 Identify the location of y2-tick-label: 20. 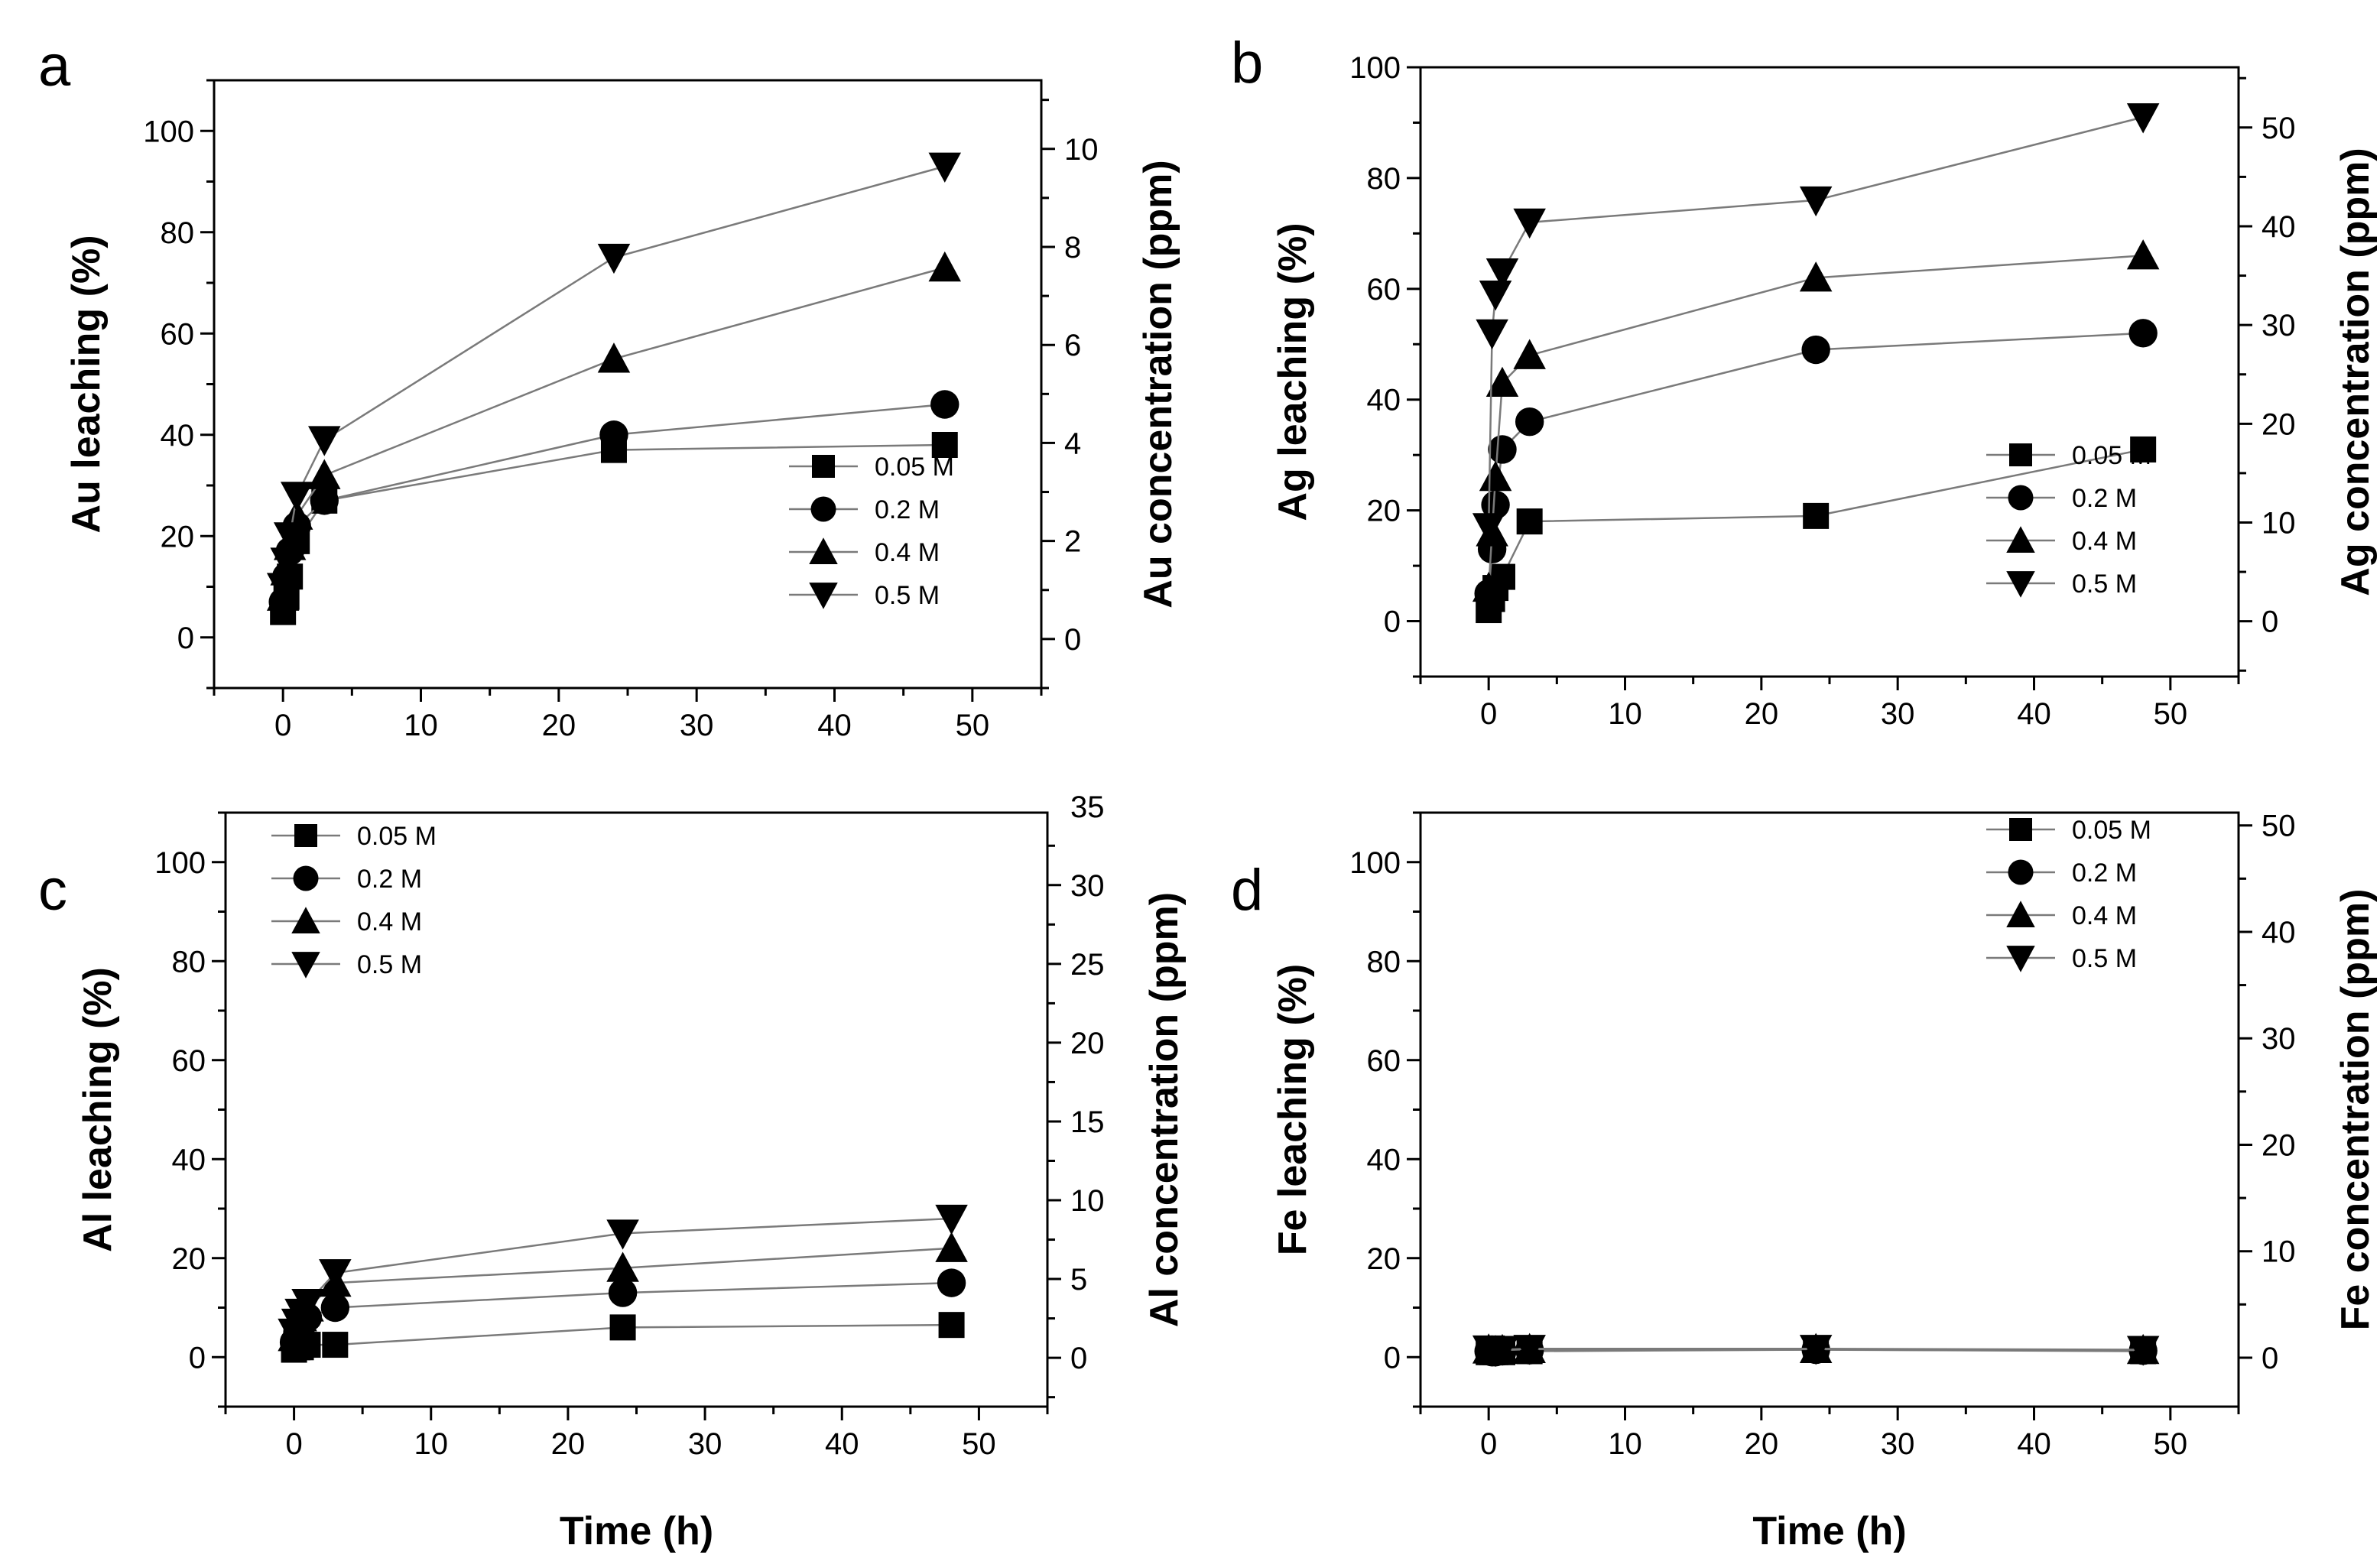
(2278, 1145).